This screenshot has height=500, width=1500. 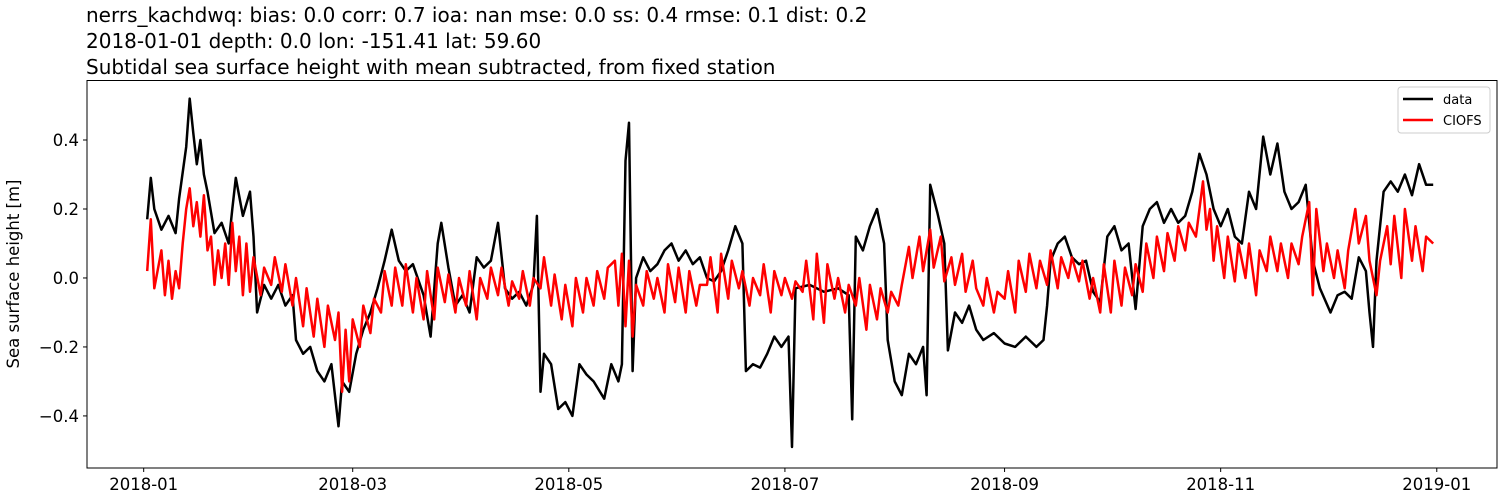 What do you see at coordinates (1004, 484) in the screenshot?
I see `x-tick-label: 2018-09` at bounding box center [1004, 484].